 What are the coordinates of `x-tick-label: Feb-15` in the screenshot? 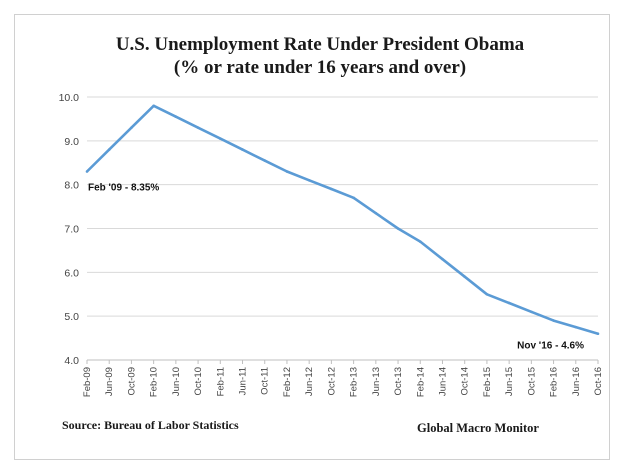 It's located at (487, 382).